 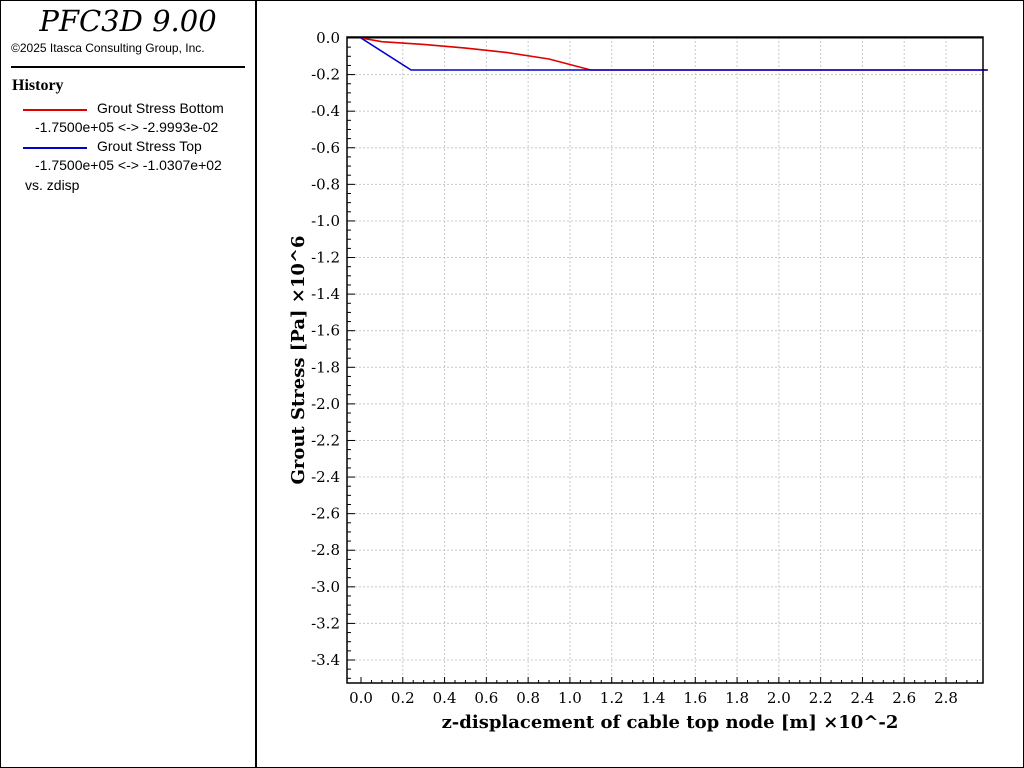 I want to click on y-tick-label: -3.0, so click(x=325, y=587).